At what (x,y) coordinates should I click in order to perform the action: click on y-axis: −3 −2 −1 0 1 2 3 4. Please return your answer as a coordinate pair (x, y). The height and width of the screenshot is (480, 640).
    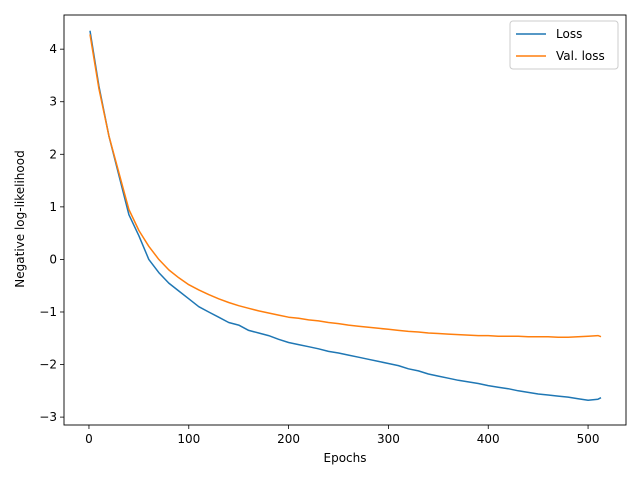
    Looking at the image, I should click on (51, 233).